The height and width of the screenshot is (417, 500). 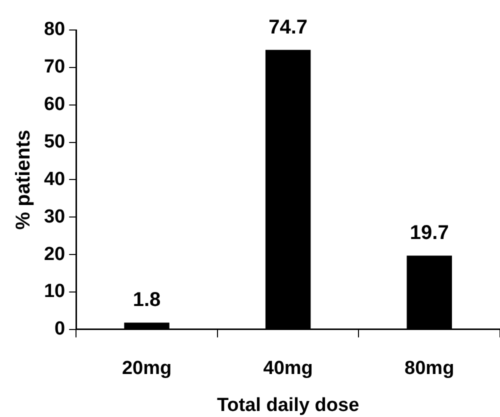 What do you see at coordinates (147, 369) in the screenshot?
I see `x-tick-label: 20mg` at bounding box center [147, 369].